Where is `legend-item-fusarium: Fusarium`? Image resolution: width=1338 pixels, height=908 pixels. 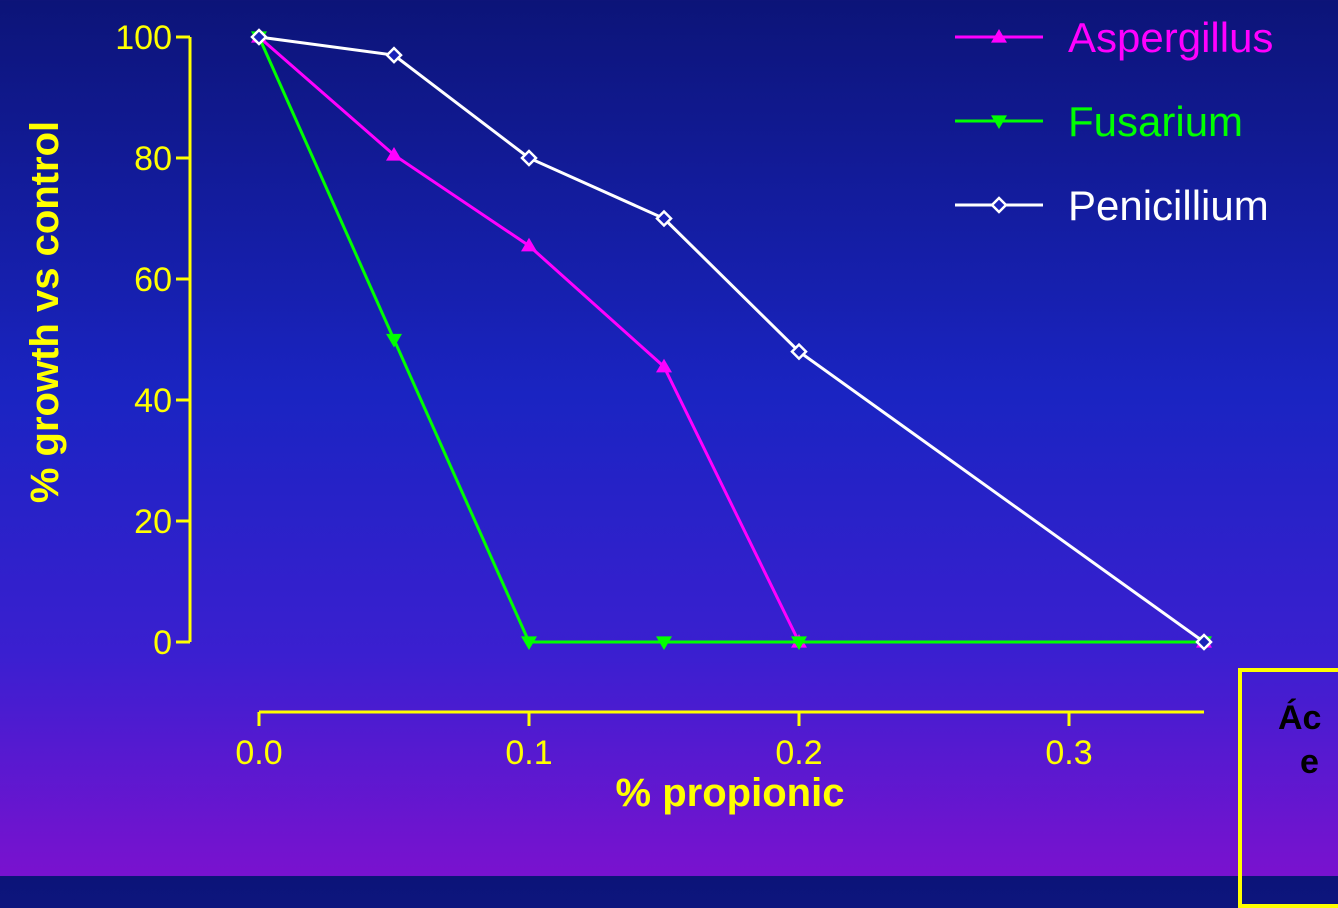 legend-item-fusarium: Fusarium is located at coordinates (1099, 121).